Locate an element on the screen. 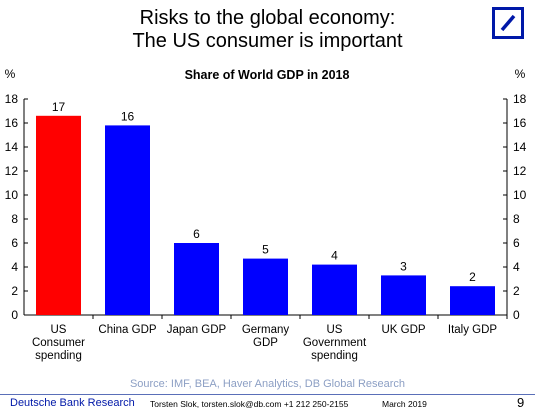 This screenshot has height=414, width=535. x-tick-label: Consumer is located at coordinates (58, 343).